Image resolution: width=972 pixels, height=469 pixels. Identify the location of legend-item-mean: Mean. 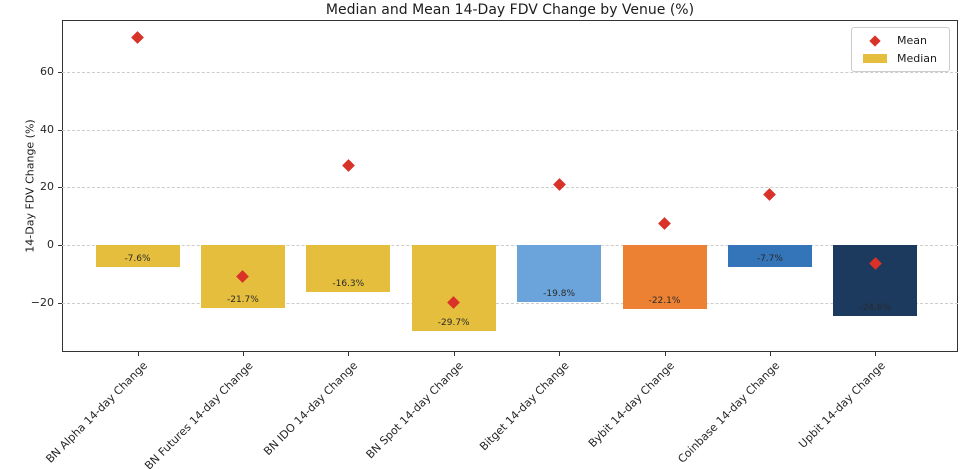
(899, 40).